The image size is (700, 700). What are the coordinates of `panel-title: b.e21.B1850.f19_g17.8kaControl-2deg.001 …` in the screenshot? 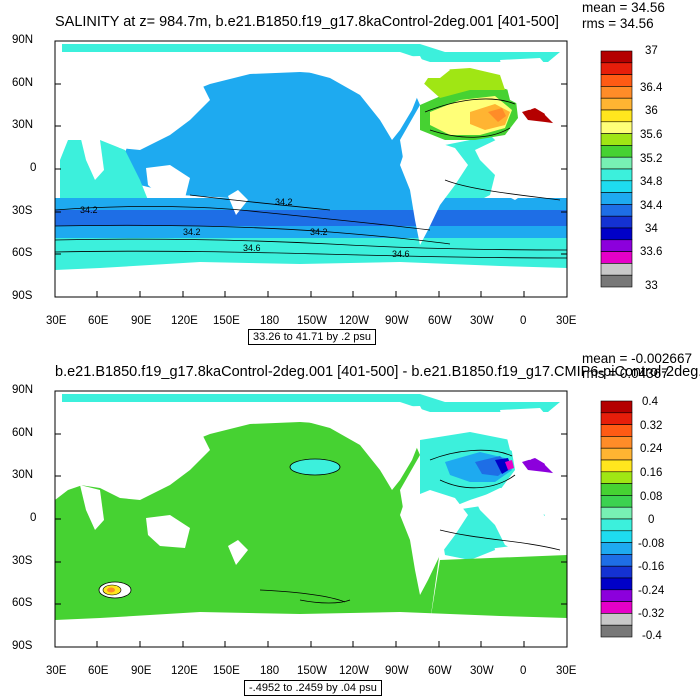 It's located at (377, 372).